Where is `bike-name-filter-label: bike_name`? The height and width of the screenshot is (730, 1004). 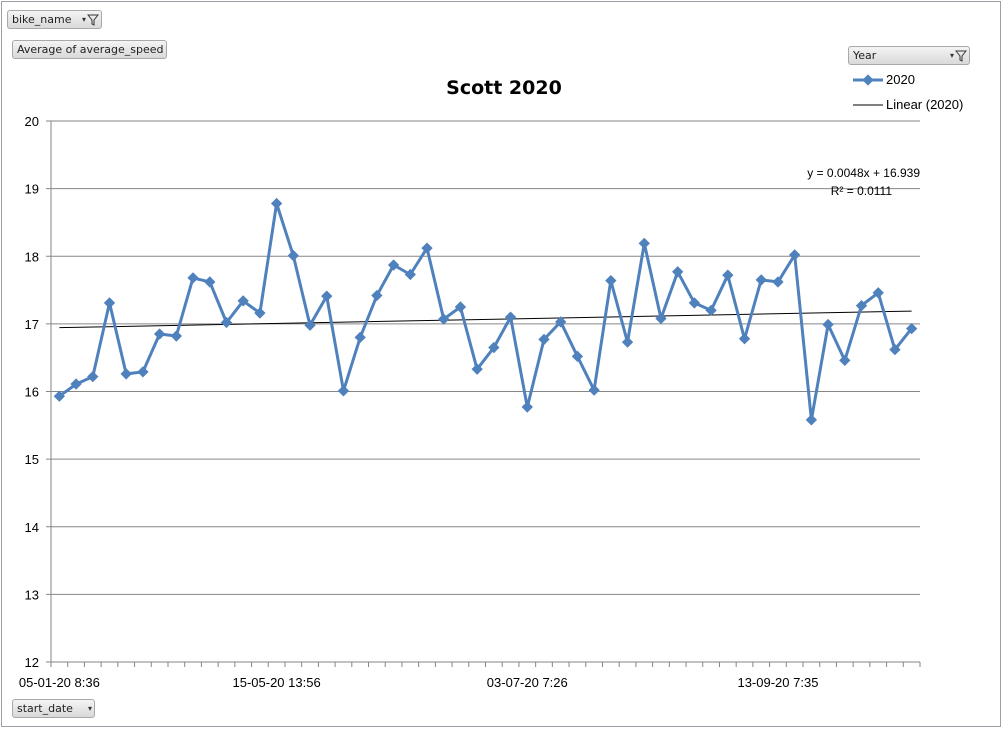 bike-name-filter-label: bike_name is located at coordinates (42, 19).